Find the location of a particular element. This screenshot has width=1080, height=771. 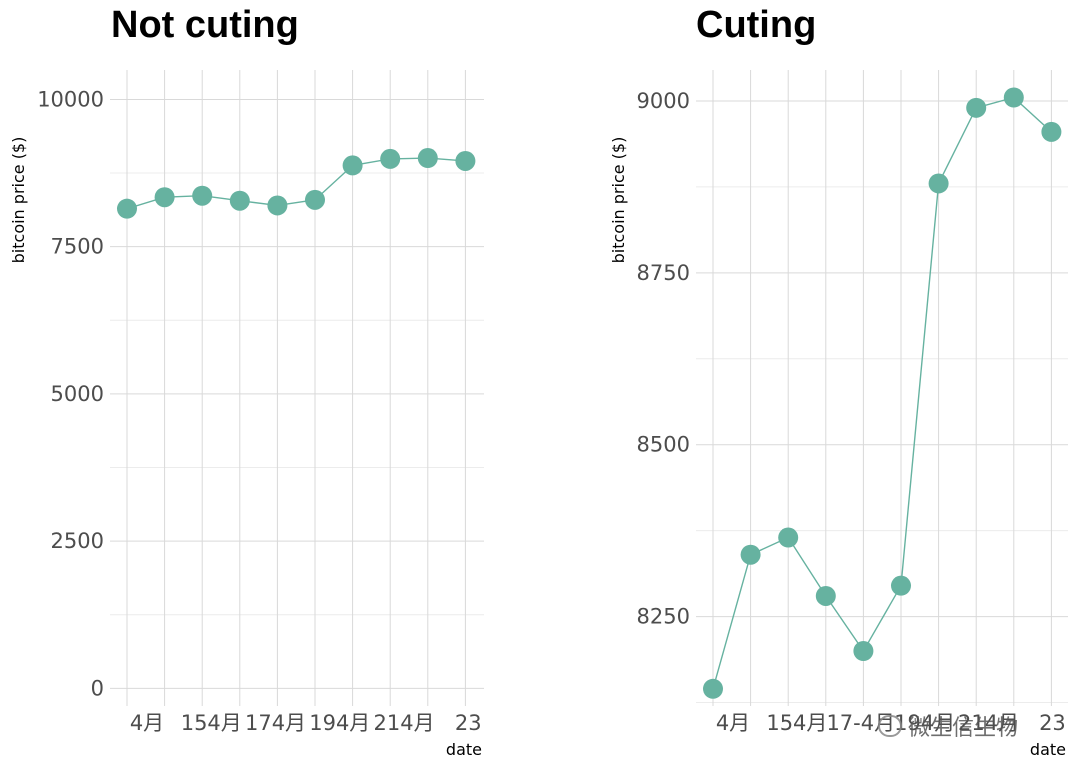

chart-title-cuting: Cuting is located at coordinates (756, 25).